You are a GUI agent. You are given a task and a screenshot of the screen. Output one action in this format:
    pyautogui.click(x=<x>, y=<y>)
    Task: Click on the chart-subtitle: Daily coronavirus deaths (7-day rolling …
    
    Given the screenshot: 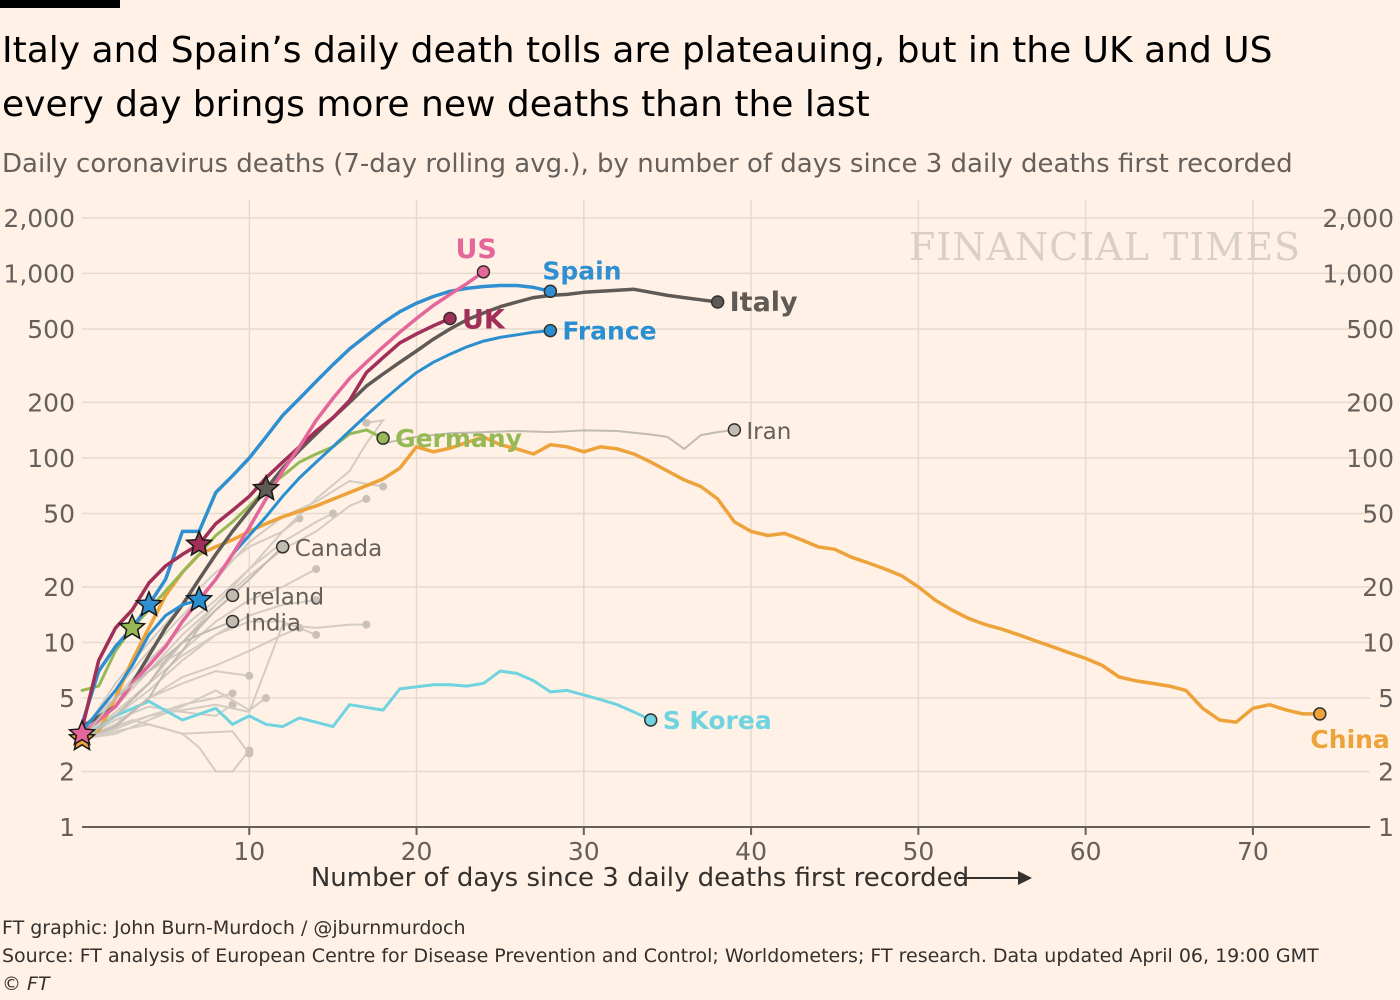 What is the action you would take?
    pyautogui.click(x=647, y=164)
    